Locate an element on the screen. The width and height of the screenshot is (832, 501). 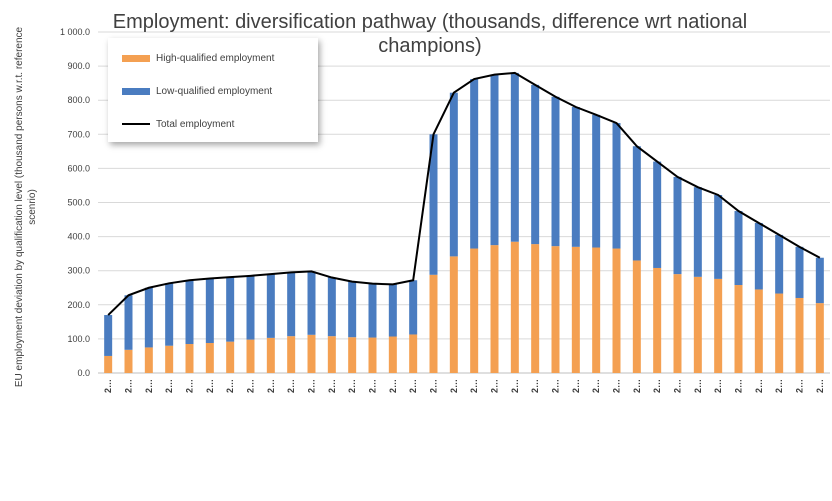
y-tick-label: 200.0 is located at coordinates (78, 305).